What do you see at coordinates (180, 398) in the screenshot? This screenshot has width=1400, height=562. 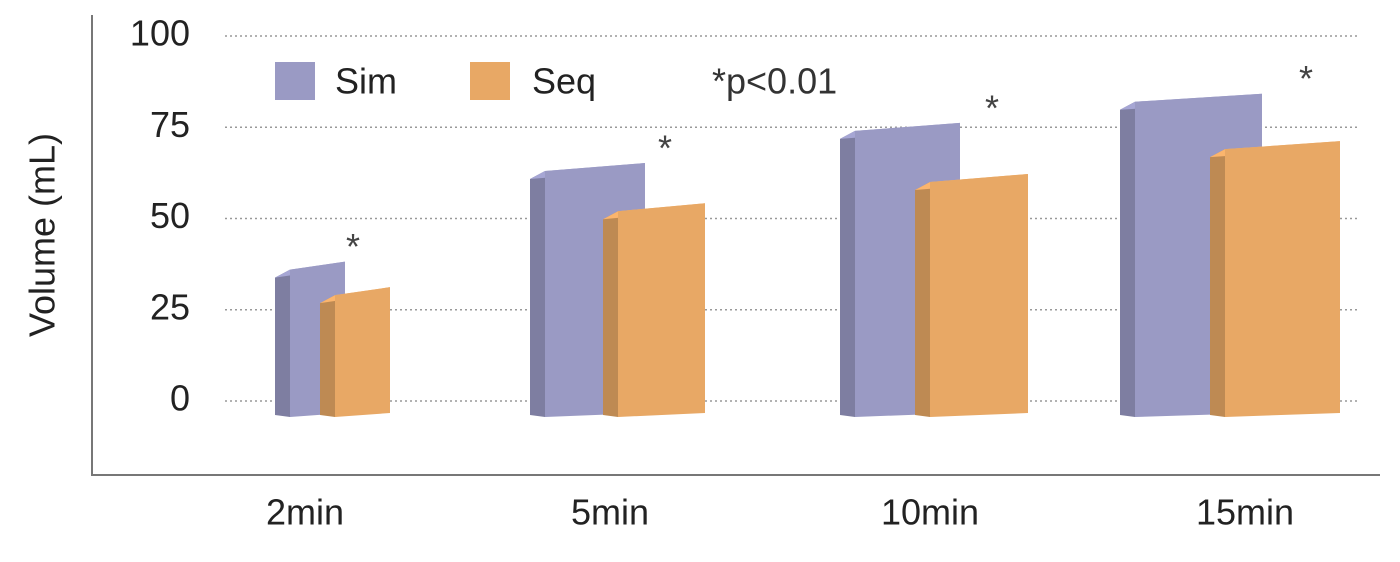 I see `y-tick-label: 0` at bounding box center [180, 398].